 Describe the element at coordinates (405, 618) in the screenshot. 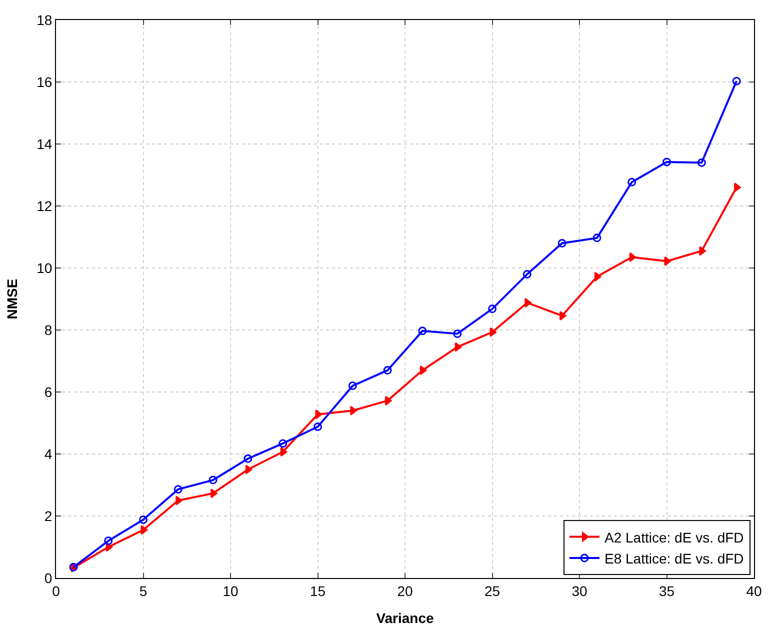

I see `x-axis-title: Variance` at that location.